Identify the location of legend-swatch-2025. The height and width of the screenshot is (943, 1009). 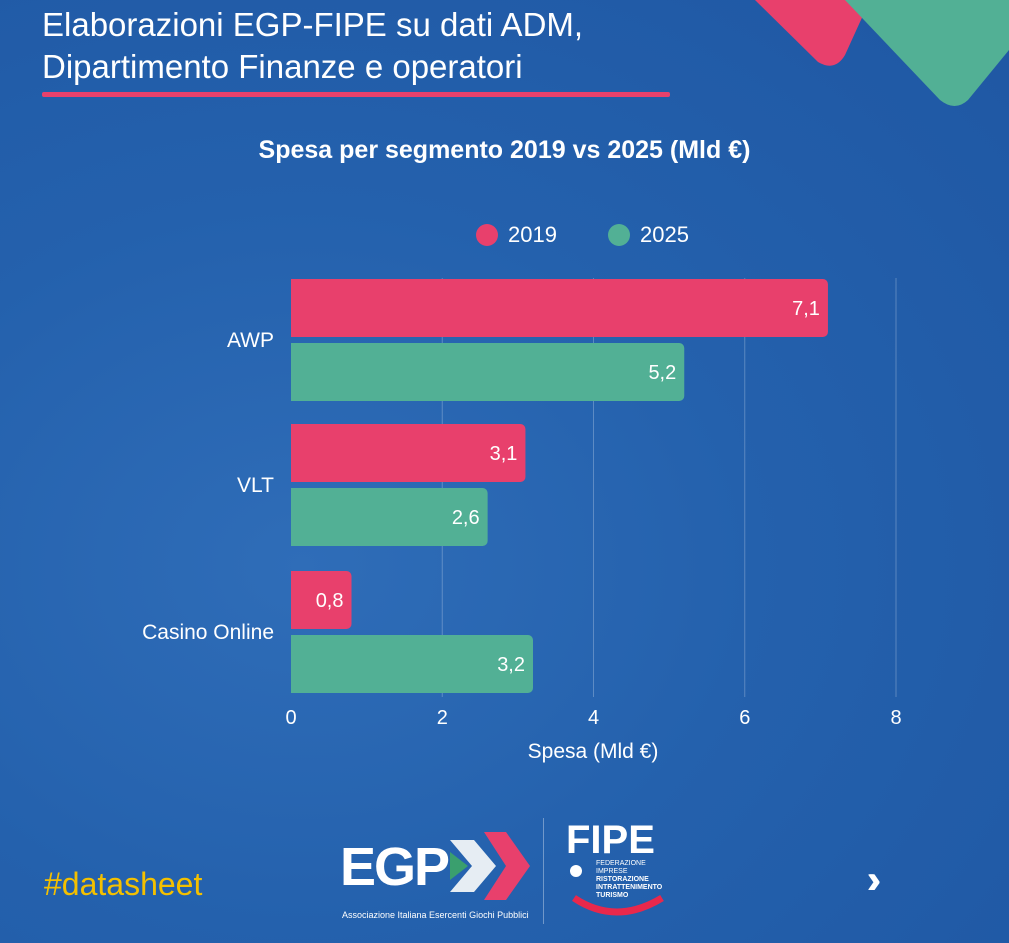
(619, 235).